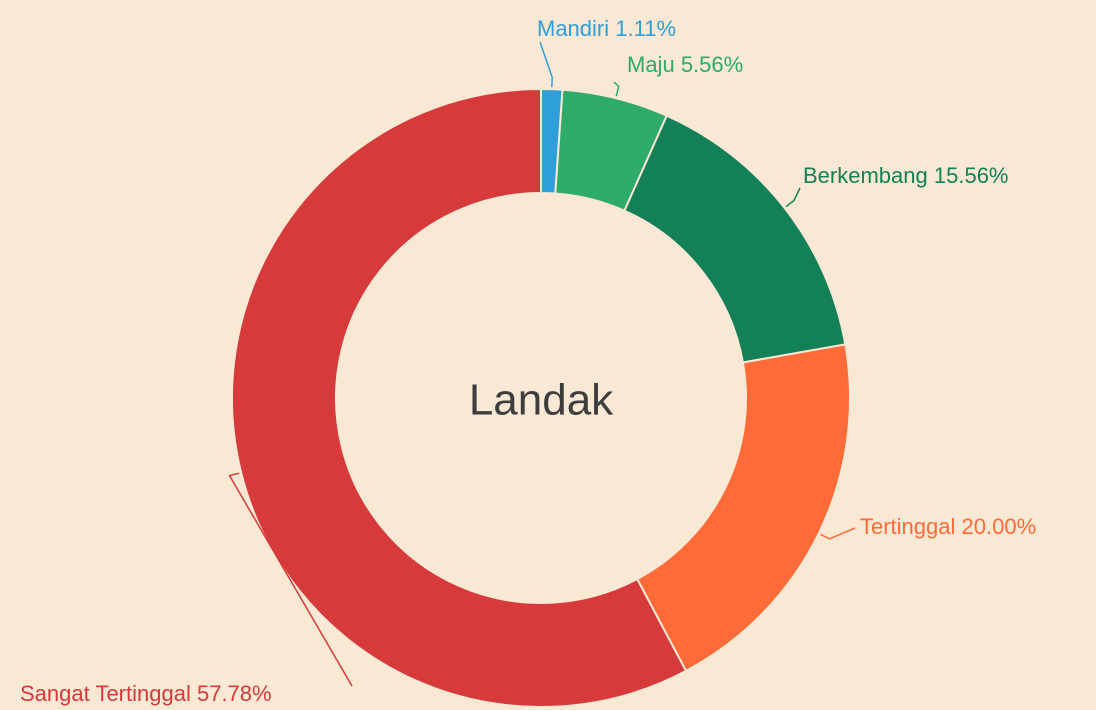 Image resolution: width=1096 pixels, height=710 pixels. I want to click on label-value: 20.00%, so click(999, 526).